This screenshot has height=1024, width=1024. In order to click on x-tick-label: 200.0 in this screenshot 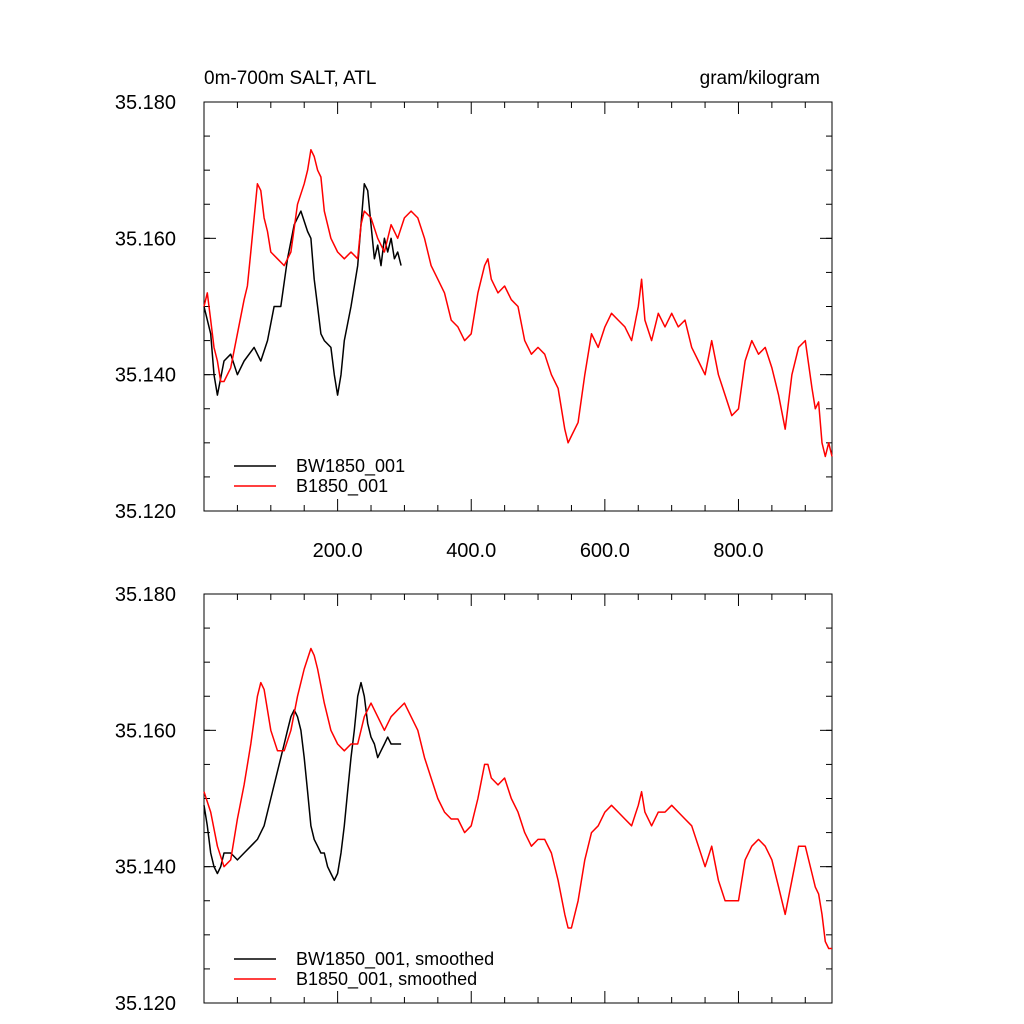, I will do `click(338, 551)`.